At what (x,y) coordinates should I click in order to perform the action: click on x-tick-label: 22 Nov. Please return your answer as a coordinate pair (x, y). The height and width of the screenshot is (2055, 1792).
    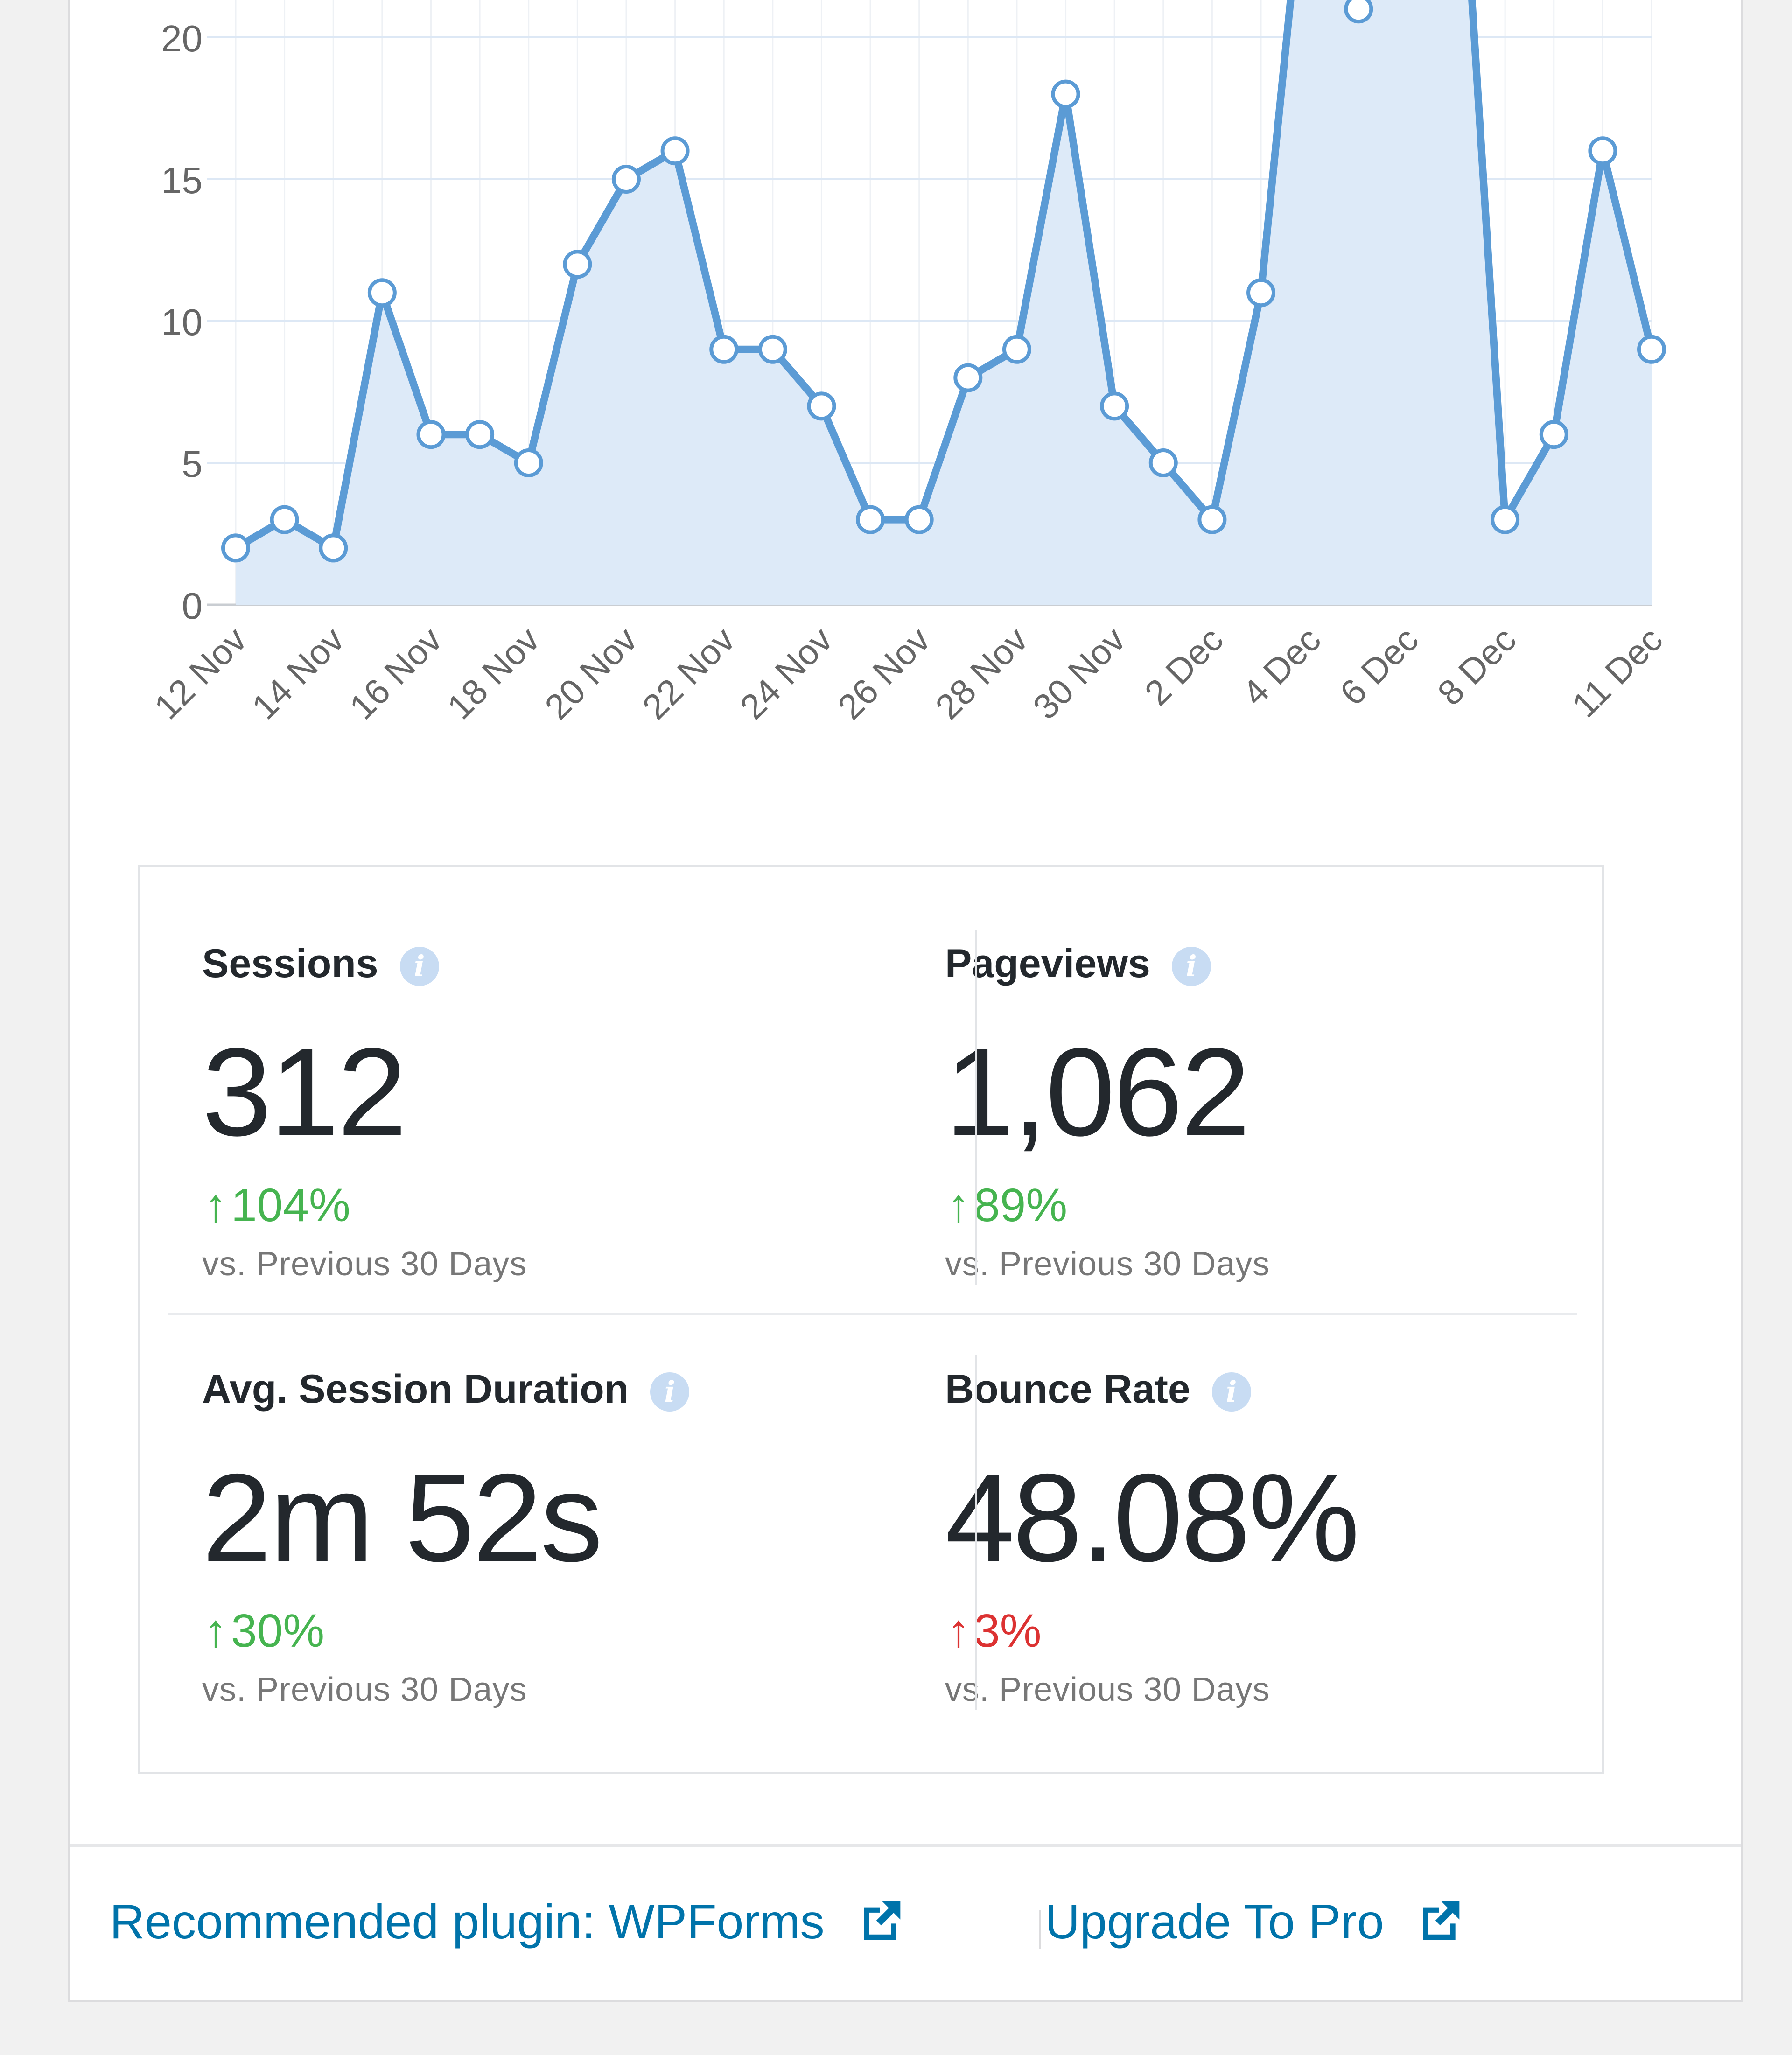
    Looking at the image, I should click on (688, 673).